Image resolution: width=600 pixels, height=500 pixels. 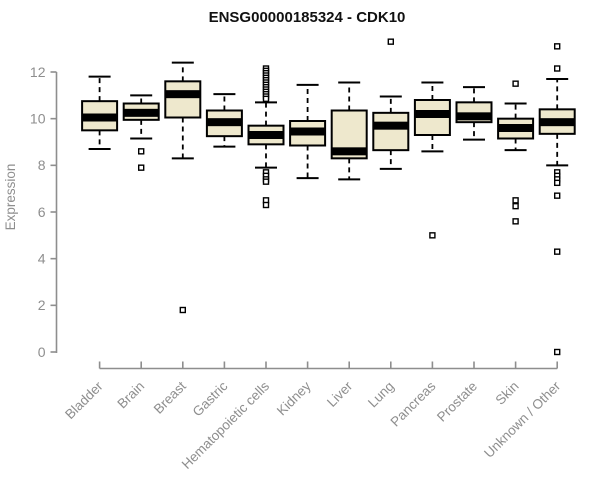 What do you see at coordinates (170, 397) in the screenshot?
I see `x-category-label-breast: Breast` at bounding box center [170, 397].